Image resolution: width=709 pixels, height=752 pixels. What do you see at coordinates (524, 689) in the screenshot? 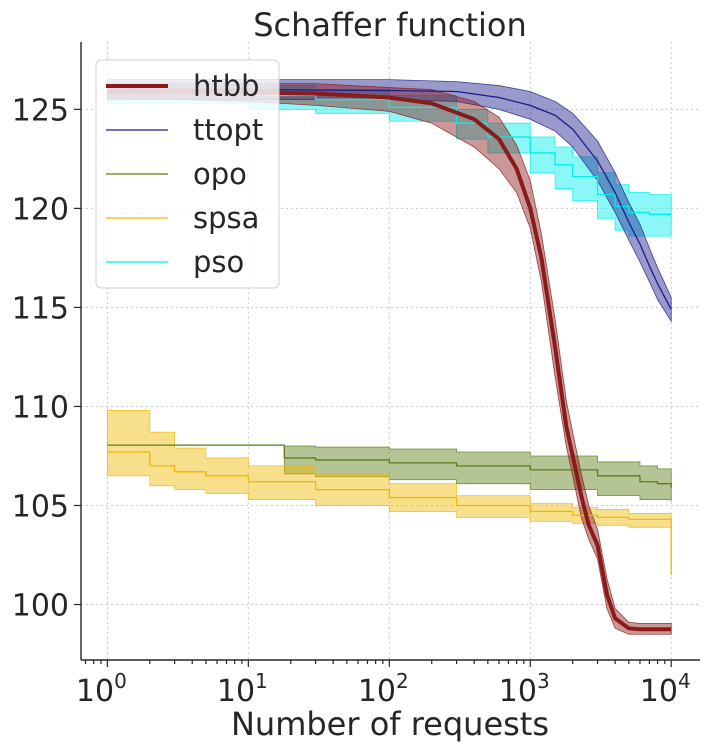
I see `x-tick-label: 10³` at bounding box center [524, 689].